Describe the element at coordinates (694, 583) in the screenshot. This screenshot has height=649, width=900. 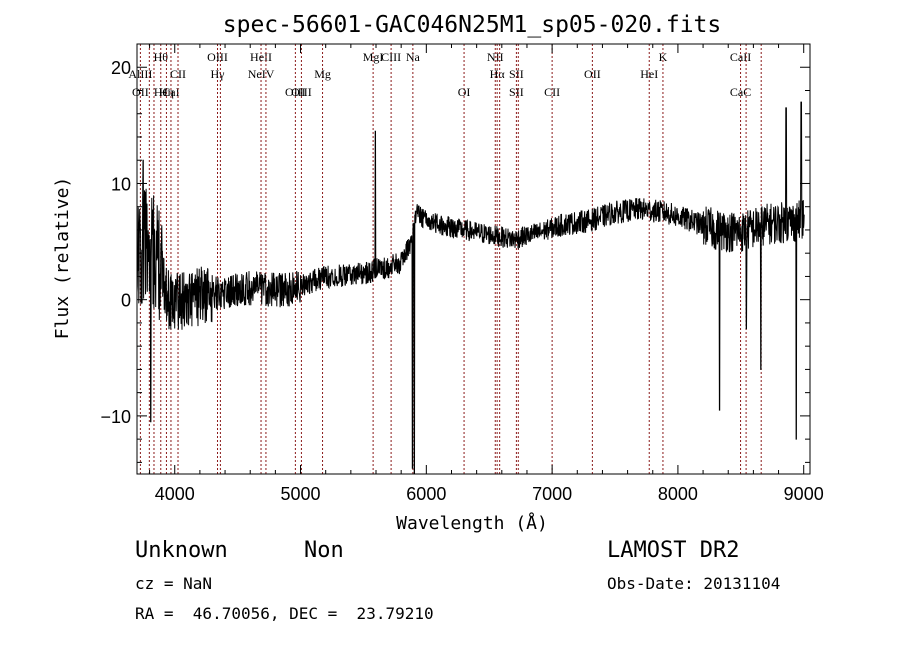
I see `obs-date: Obs-Date: 20131104` at that location.